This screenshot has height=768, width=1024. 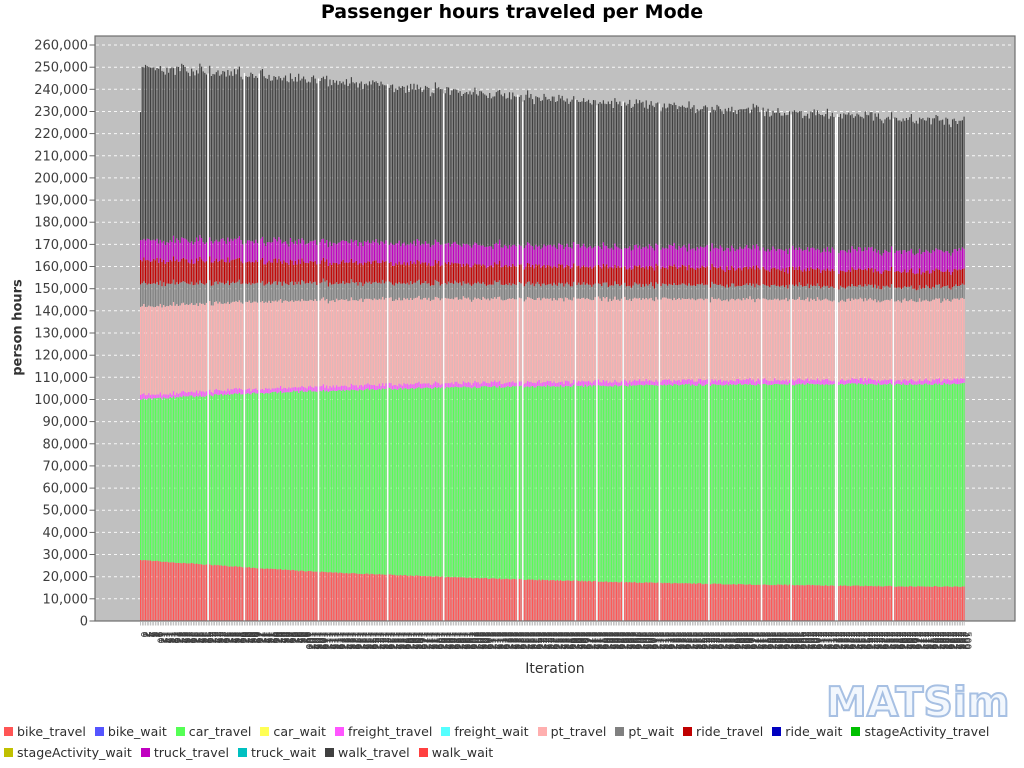 I want to click on x-tick-label: 461, so click(x=902, y=641).